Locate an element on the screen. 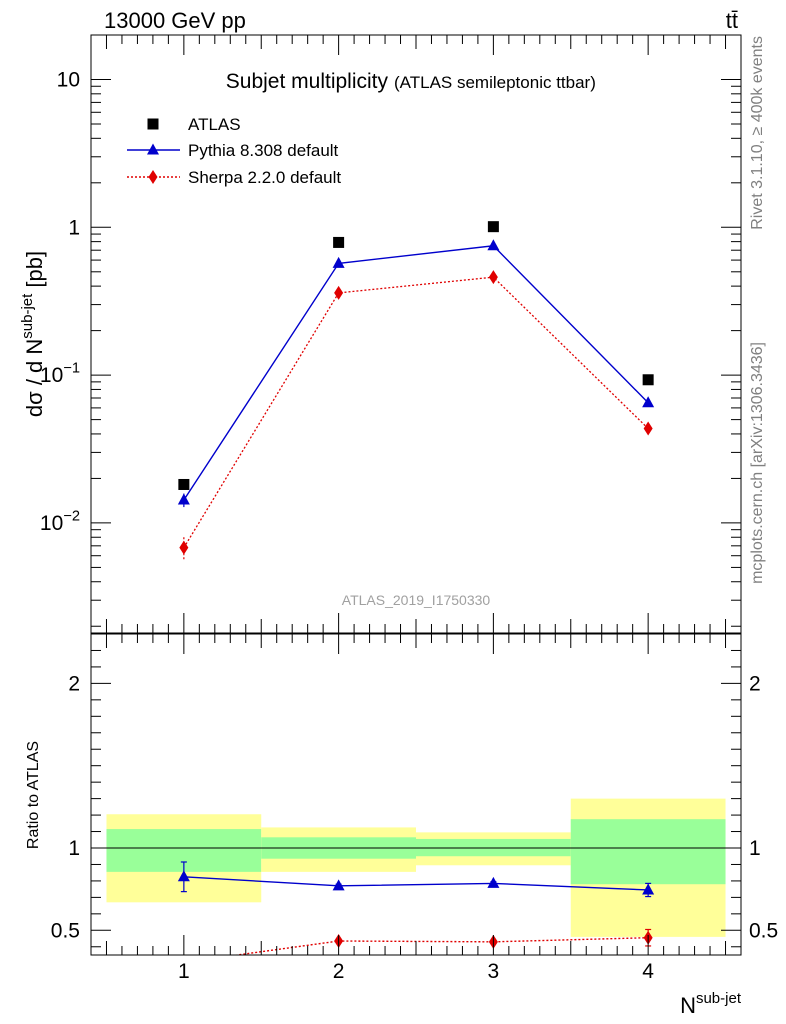  mcplots-label: mcplots.cern.ch [arXiv:1306.3436] is located at coordinates (757, 463).